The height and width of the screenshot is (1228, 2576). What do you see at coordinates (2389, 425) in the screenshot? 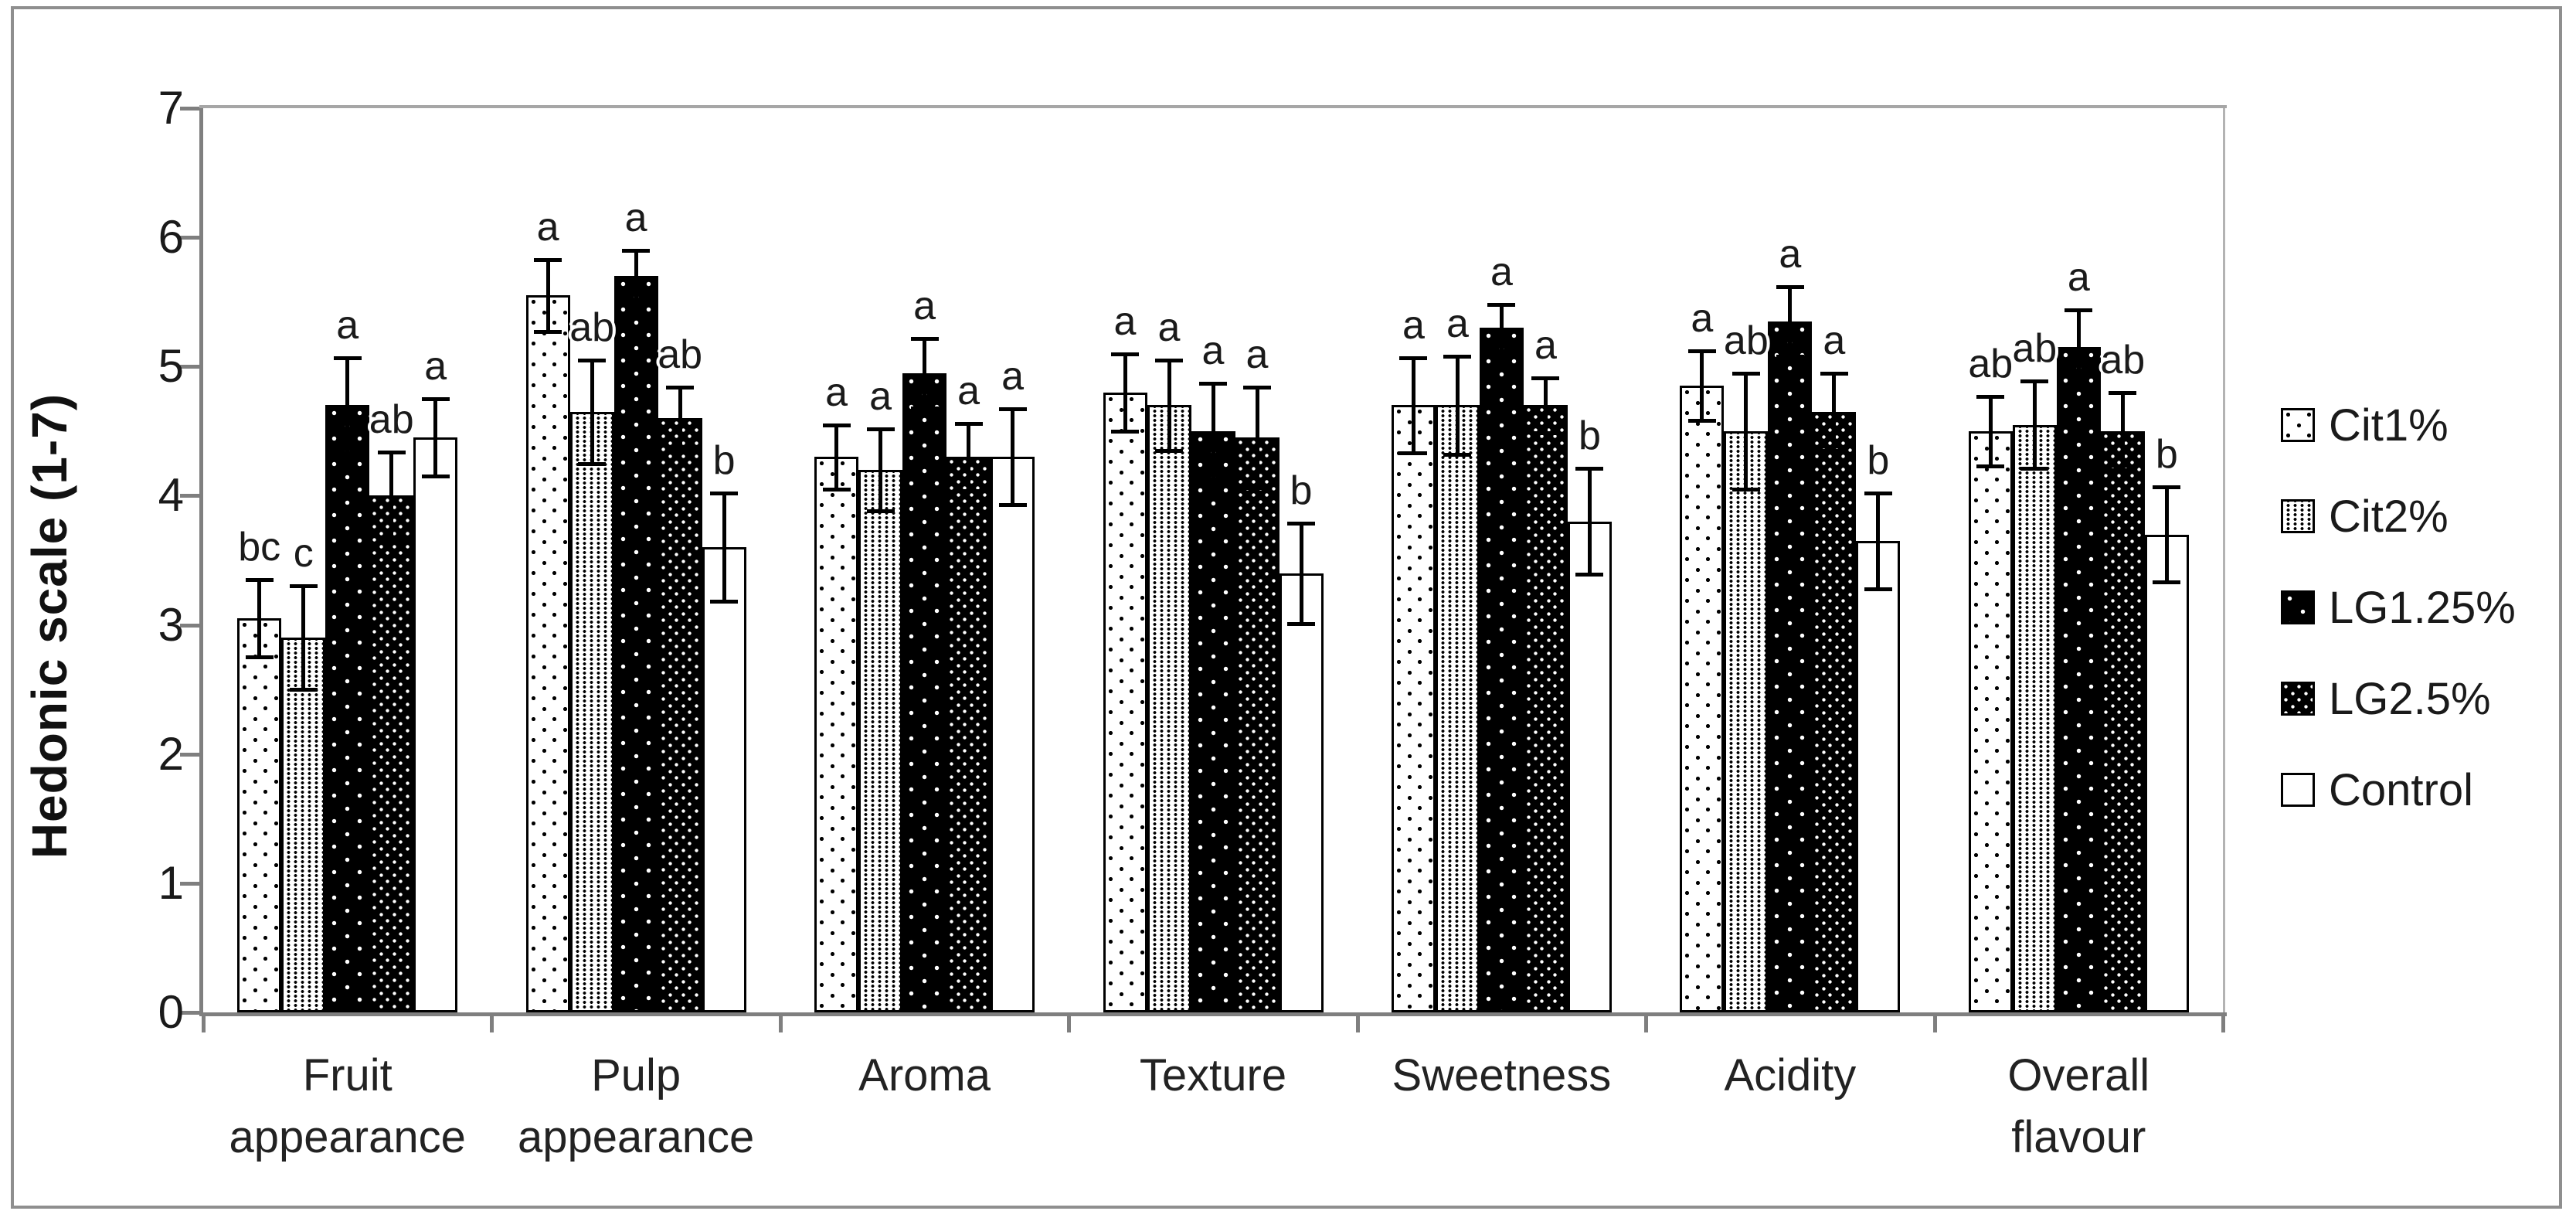
I see `legend-label: Cit1%` at bounding box center [2389, 425].